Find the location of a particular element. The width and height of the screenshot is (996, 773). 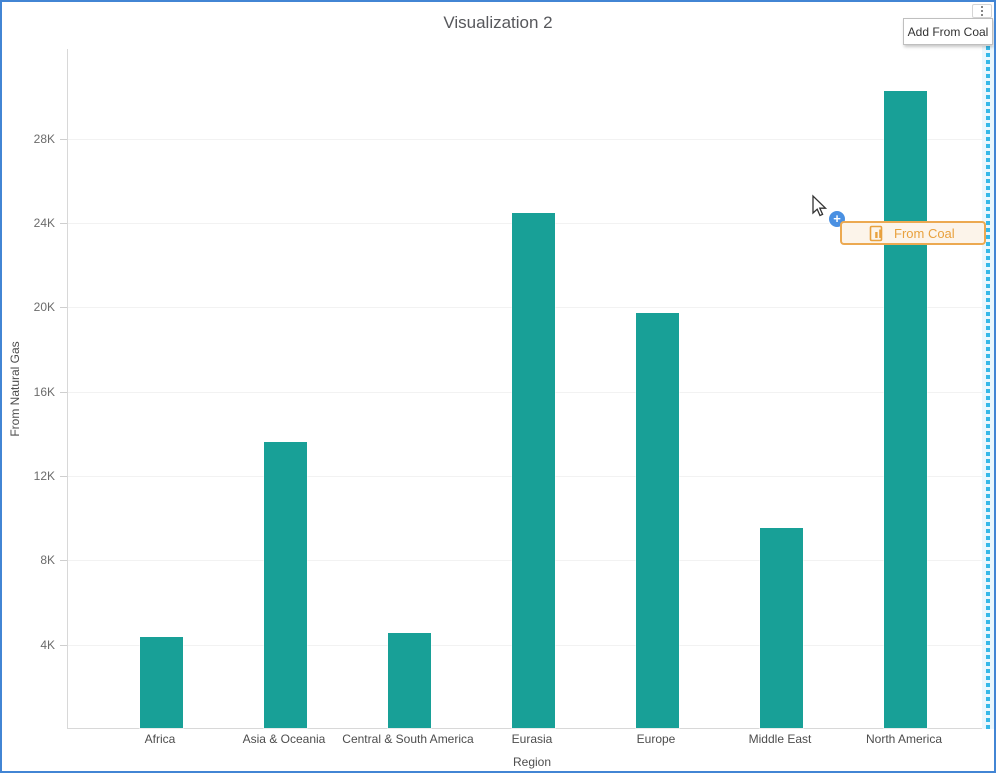

kebab-icon is located at coordinates (982, 11).